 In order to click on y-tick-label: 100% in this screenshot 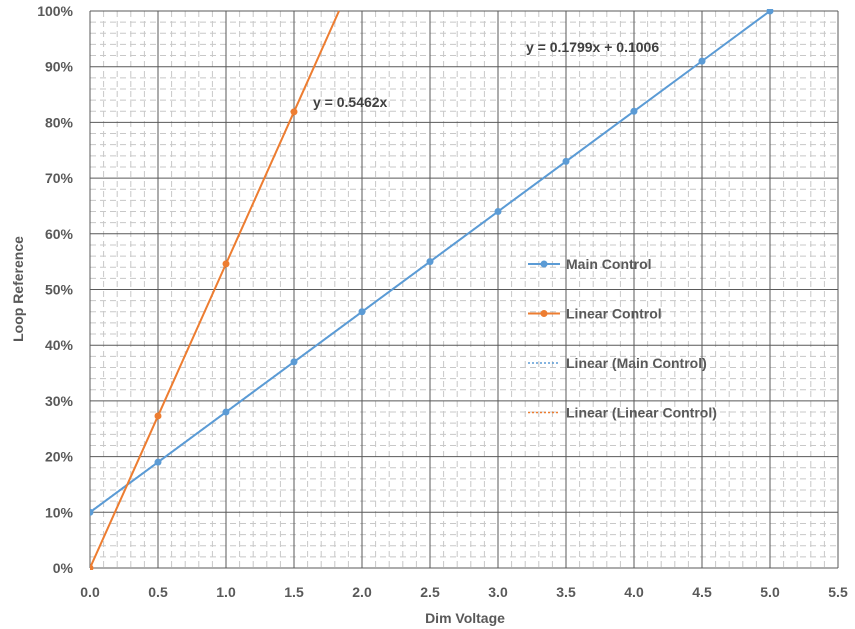, I will do `click(55, 11)`.